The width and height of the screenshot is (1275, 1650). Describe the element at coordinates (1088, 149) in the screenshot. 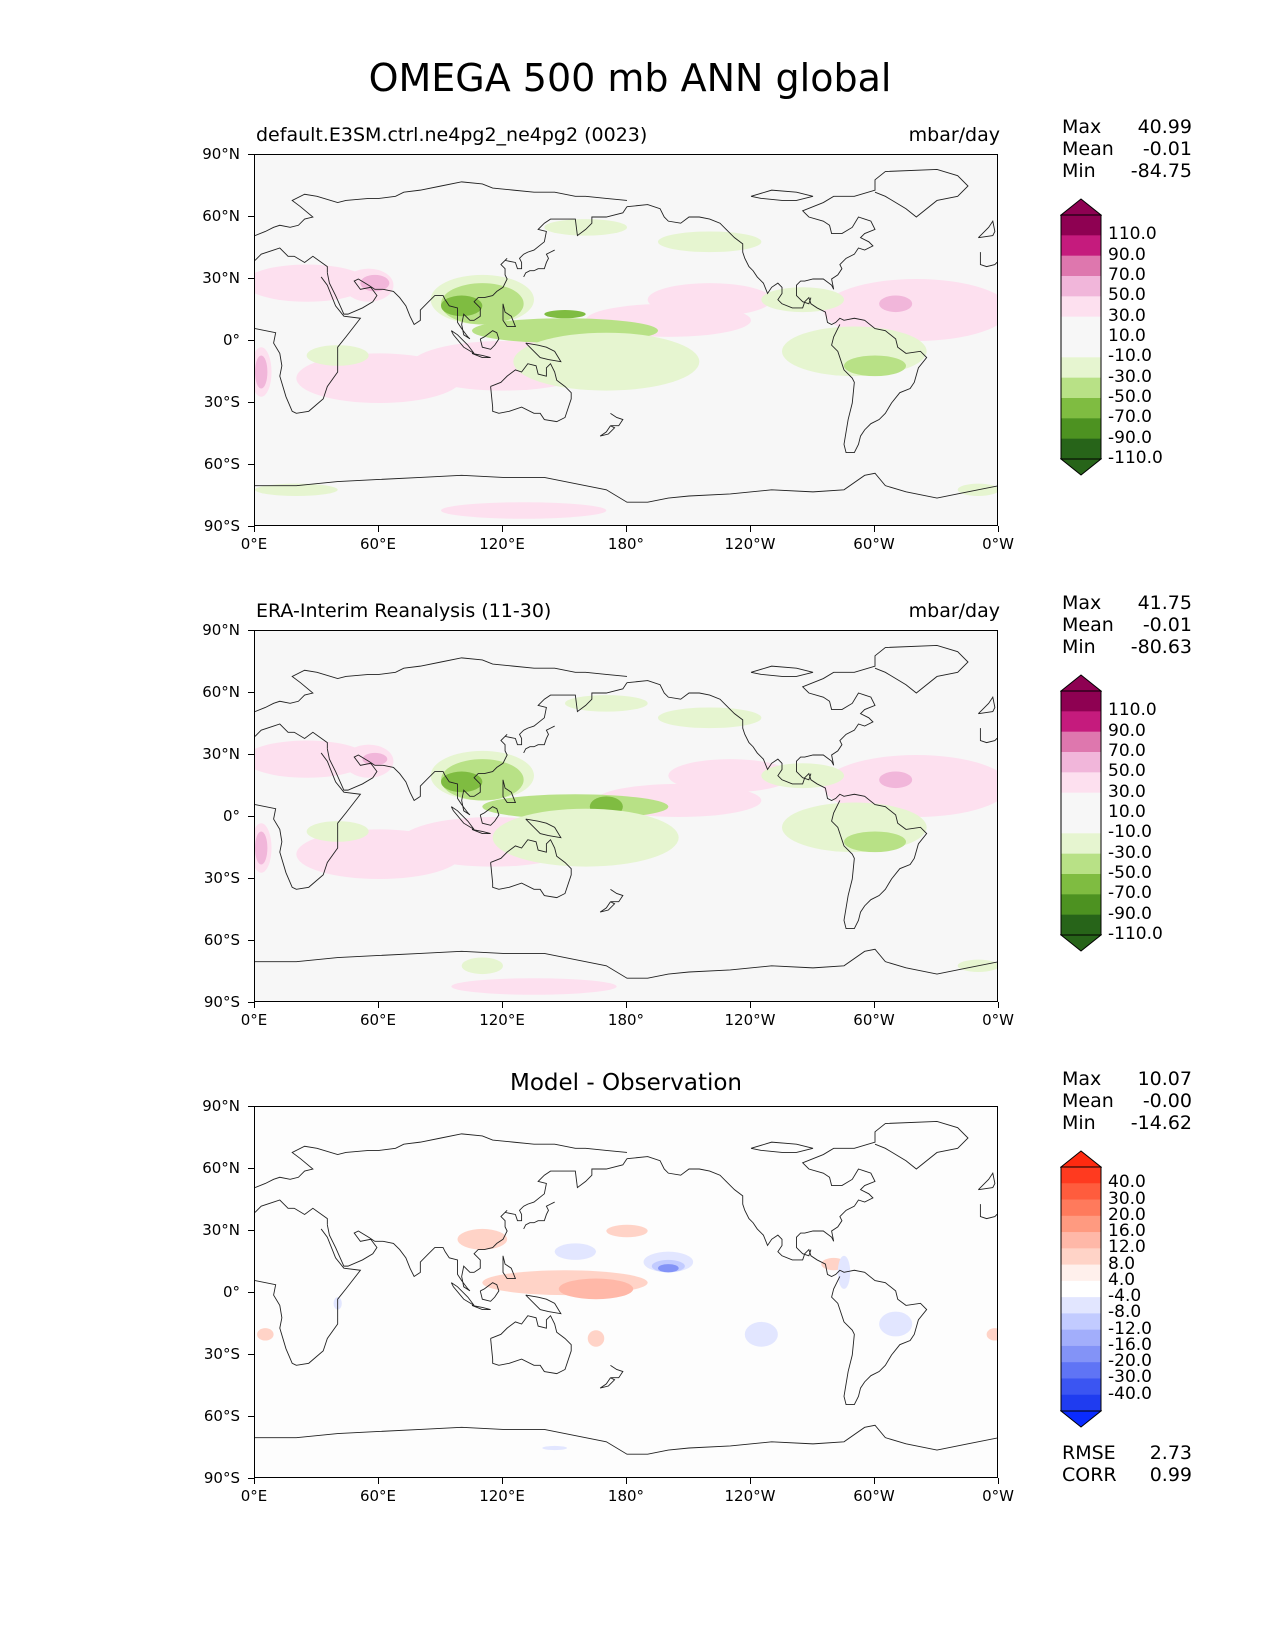

I see `stat-label: Mean` at that location.